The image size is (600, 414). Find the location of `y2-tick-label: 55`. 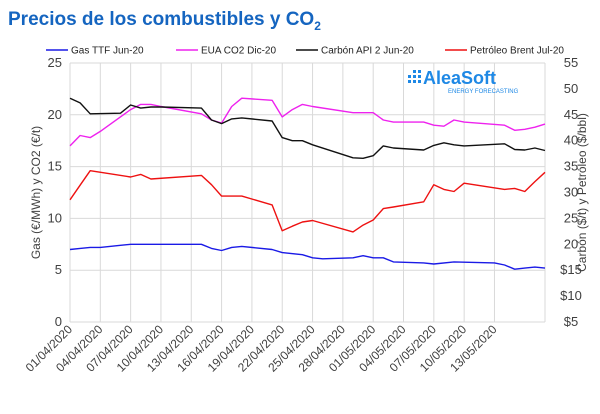

y2-tick-label: 55 is located at coordinates (571, 62).